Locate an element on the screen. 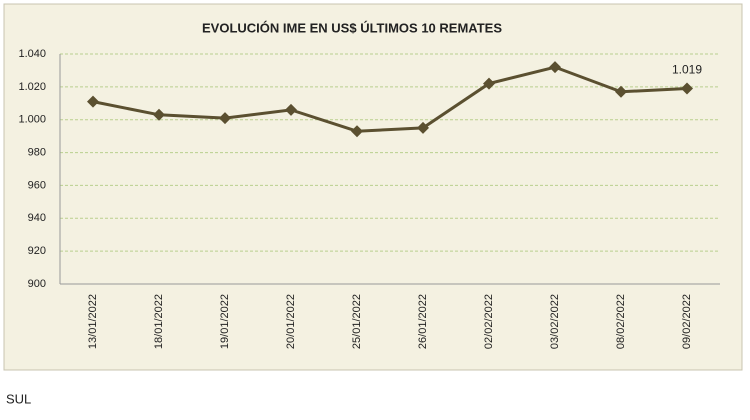 The height and width of the screenshot is (420, 750). footer: SUL is located at coordinates (18, 398).